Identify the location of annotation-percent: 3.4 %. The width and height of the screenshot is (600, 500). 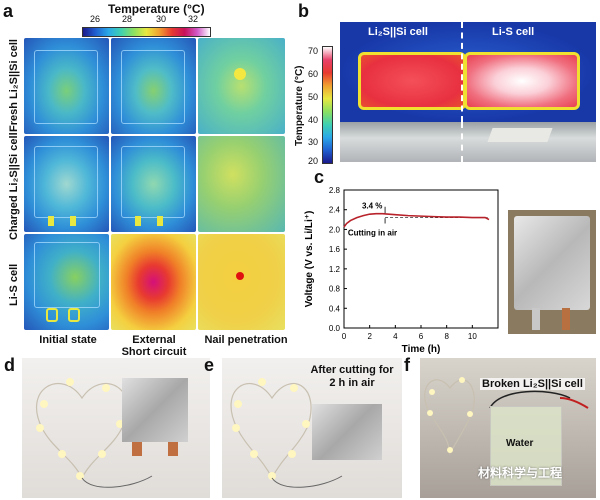
(372, 206).